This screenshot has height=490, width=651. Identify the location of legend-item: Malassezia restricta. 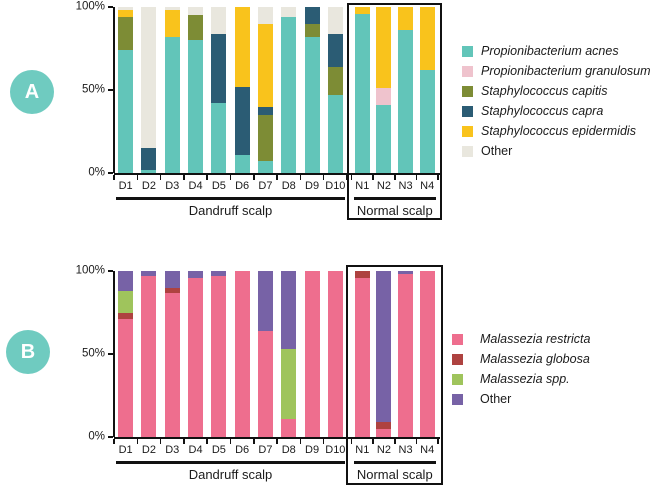
(521, 339).